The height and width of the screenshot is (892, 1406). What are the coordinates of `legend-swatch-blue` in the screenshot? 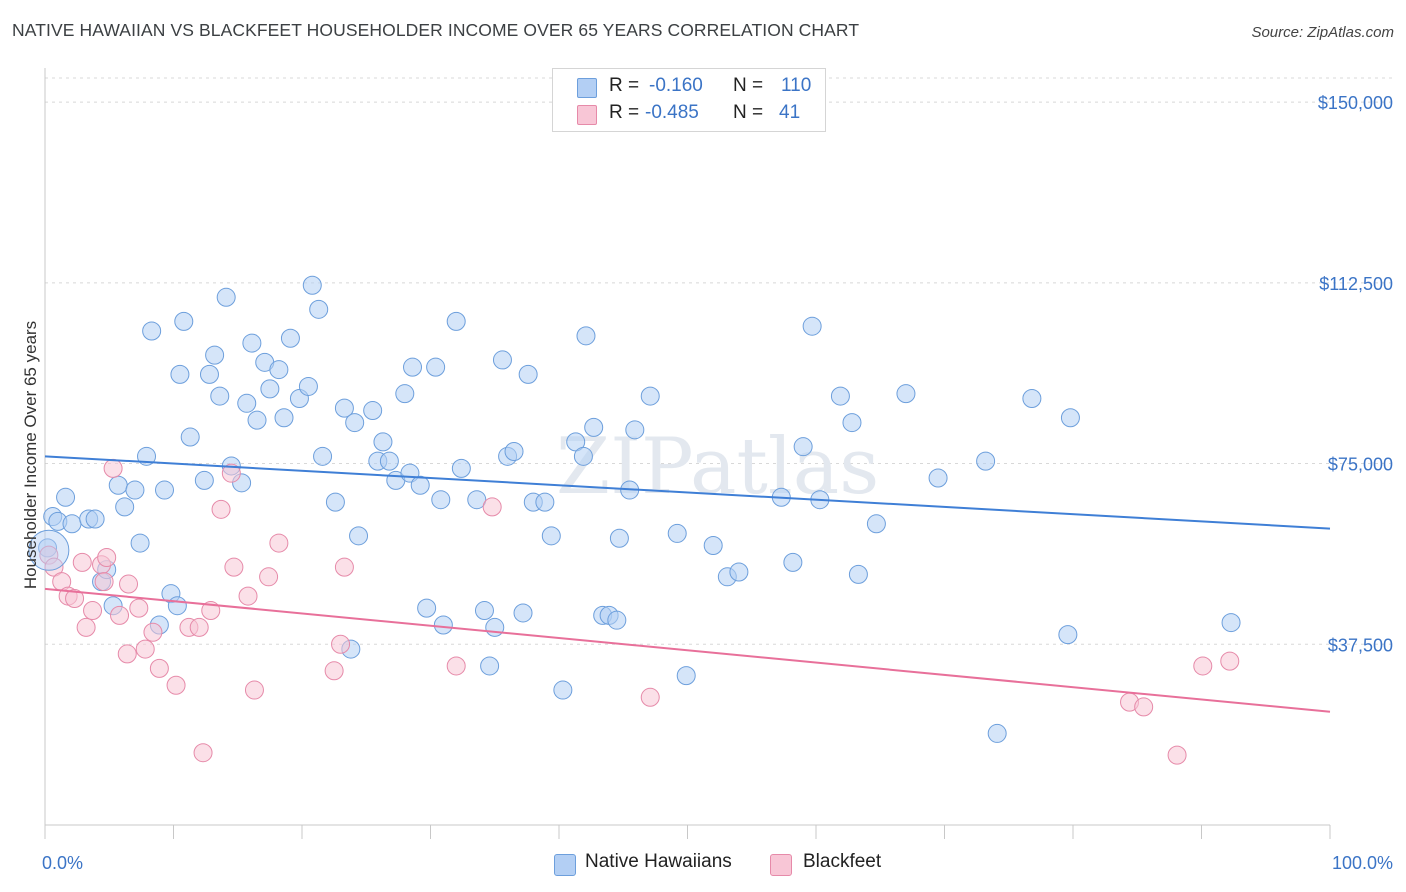 It's located at (587, 88).